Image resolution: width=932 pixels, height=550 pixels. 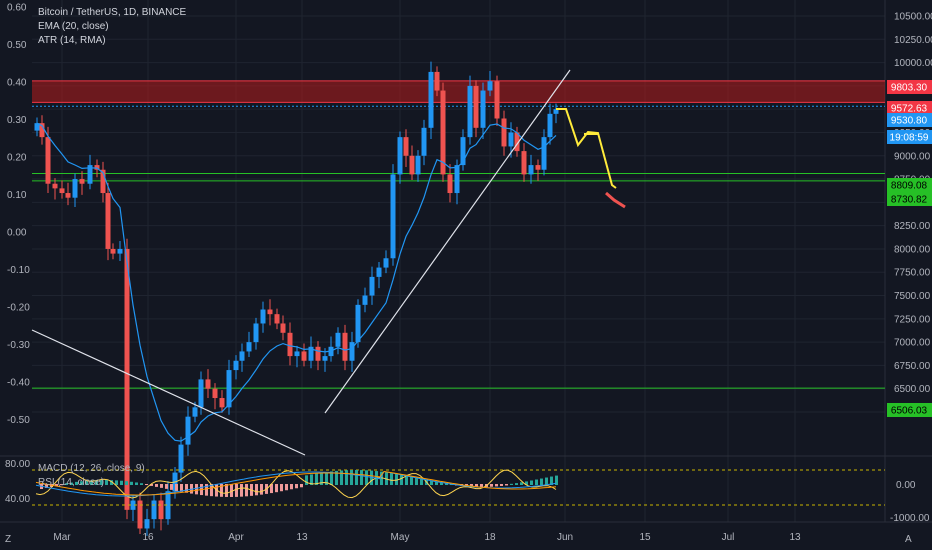 I want to click on price-label: 9803.30, so click(x=909, y=88).